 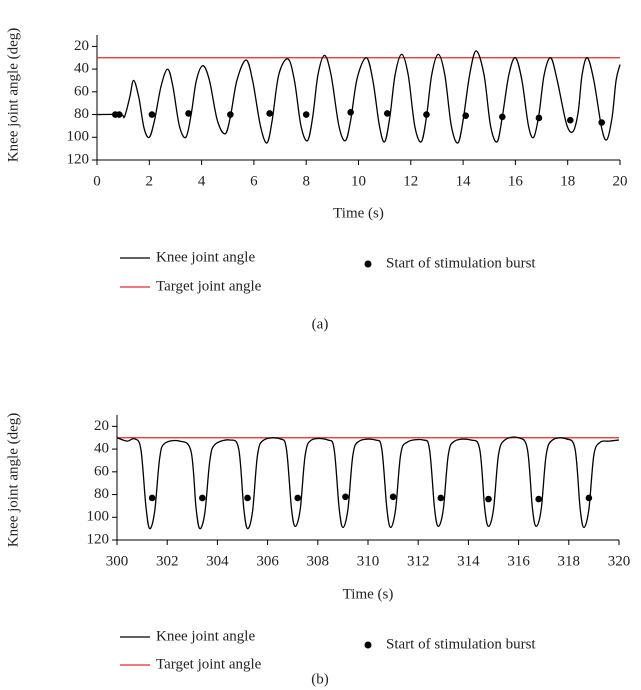 I want to click on x-tick-label: 10, so click(x=358, y=181).